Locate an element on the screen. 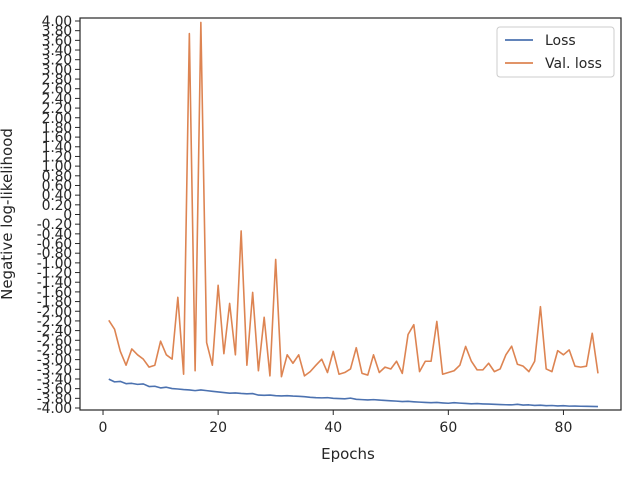 This screenshot has width=640, height=485. legend-label: Loss is located at coordinates (560, 41).